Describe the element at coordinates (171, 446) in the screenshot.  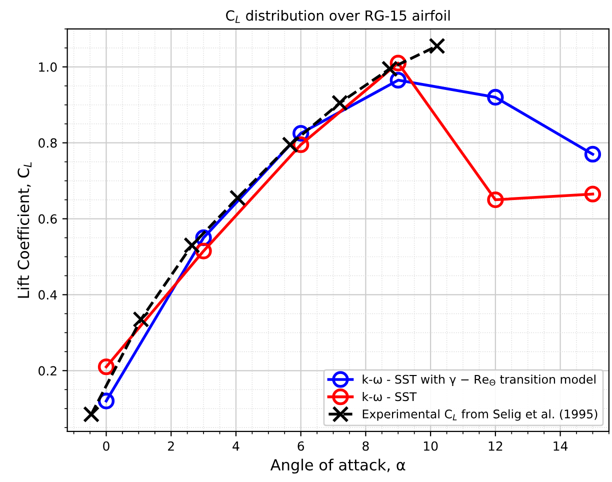
I see `x-tick-label: 2` at that location.